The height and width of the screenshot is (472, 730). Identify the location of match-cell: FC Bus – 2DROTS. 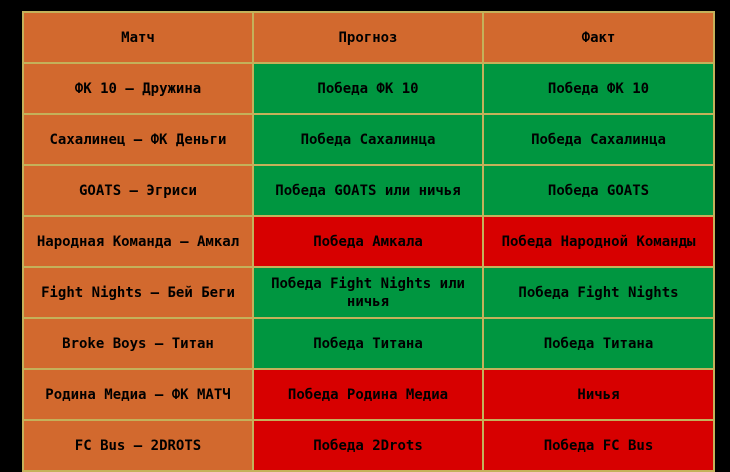
(138, 445).